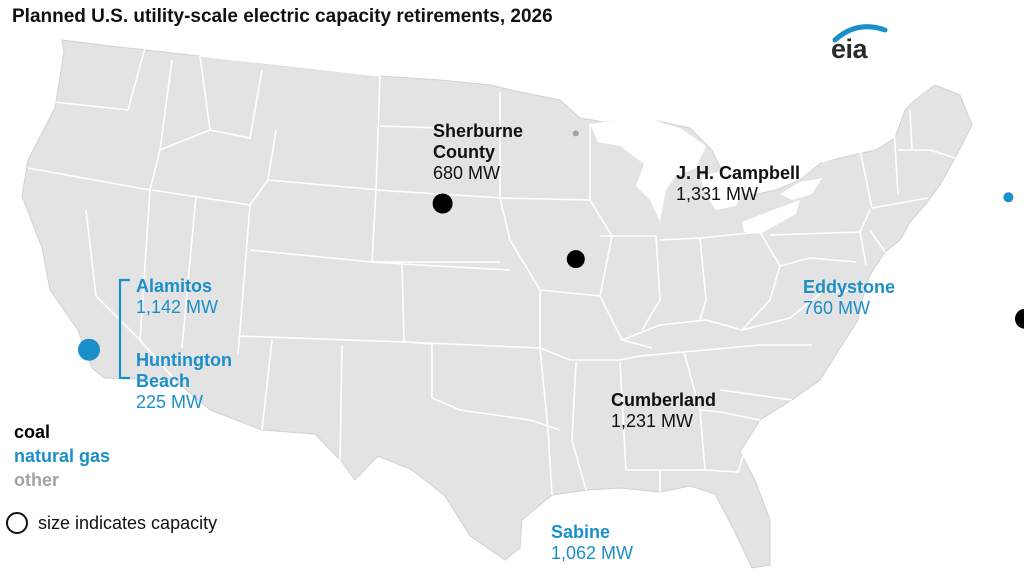 This screenshot has width=1024, height=576. I want to click on label-alamitos: Alamitos 1,142 MW, so click(177, 297).